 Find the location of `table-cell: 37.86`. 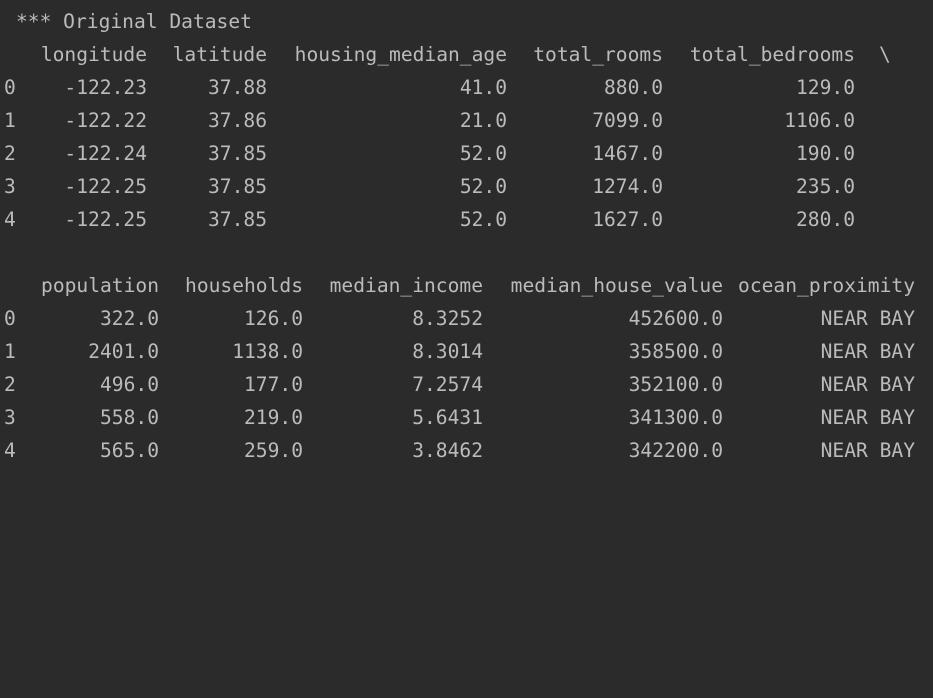

table-cell: 37.86 is located at coordinates (237, 120).